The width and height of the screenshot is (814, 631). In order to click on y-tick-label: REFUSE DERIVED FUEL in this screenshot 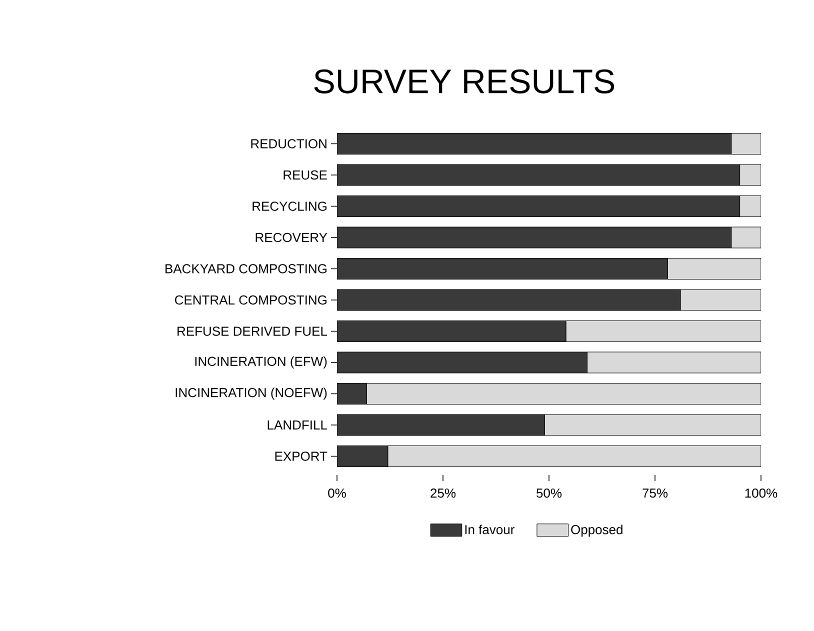, I will do `click(253, 331)`.